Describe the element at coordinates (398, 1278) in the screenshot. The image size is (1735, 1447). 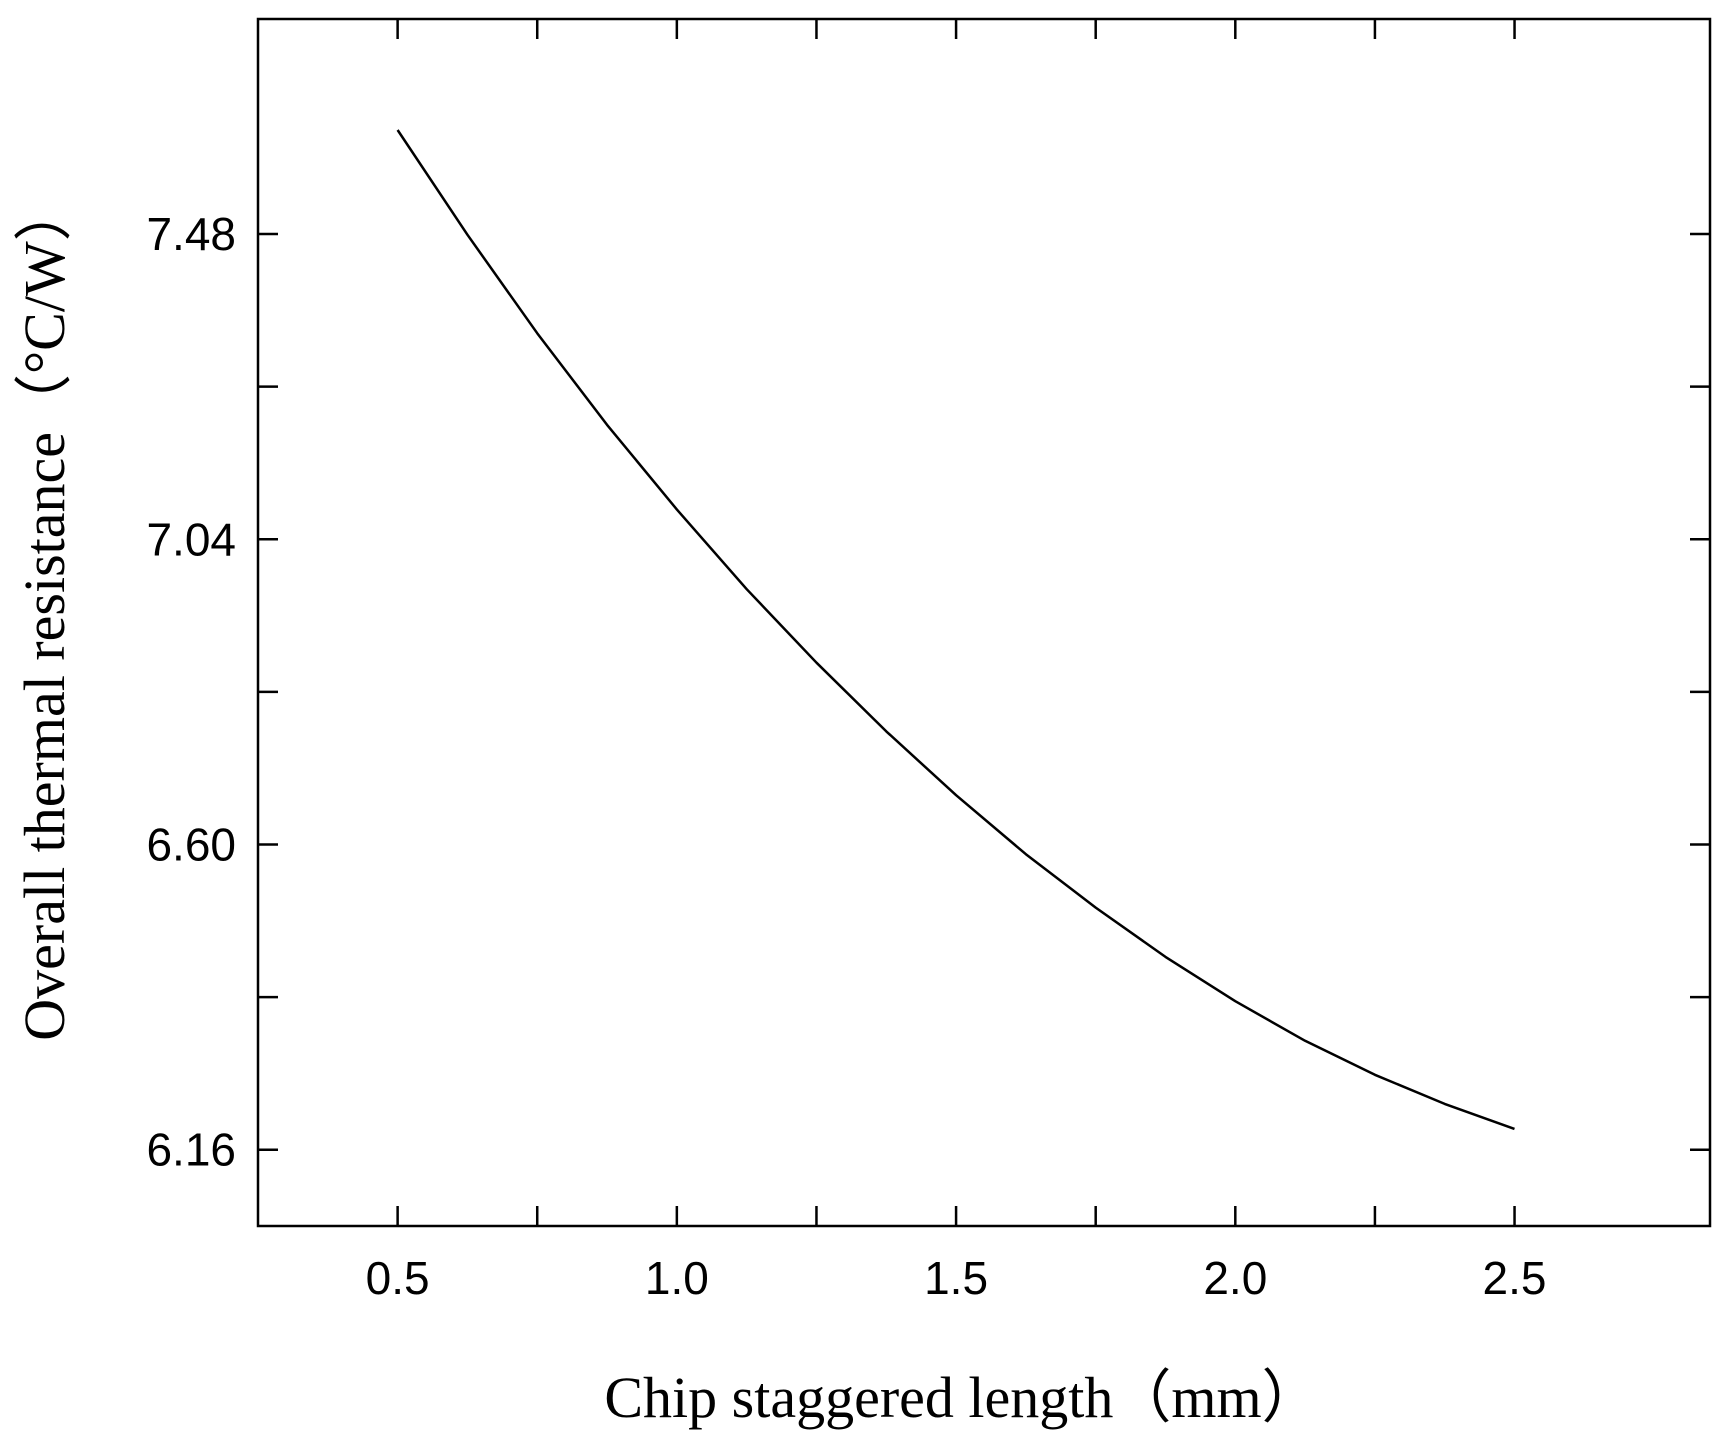
I see `x-tick-label: 0.5` at that location.